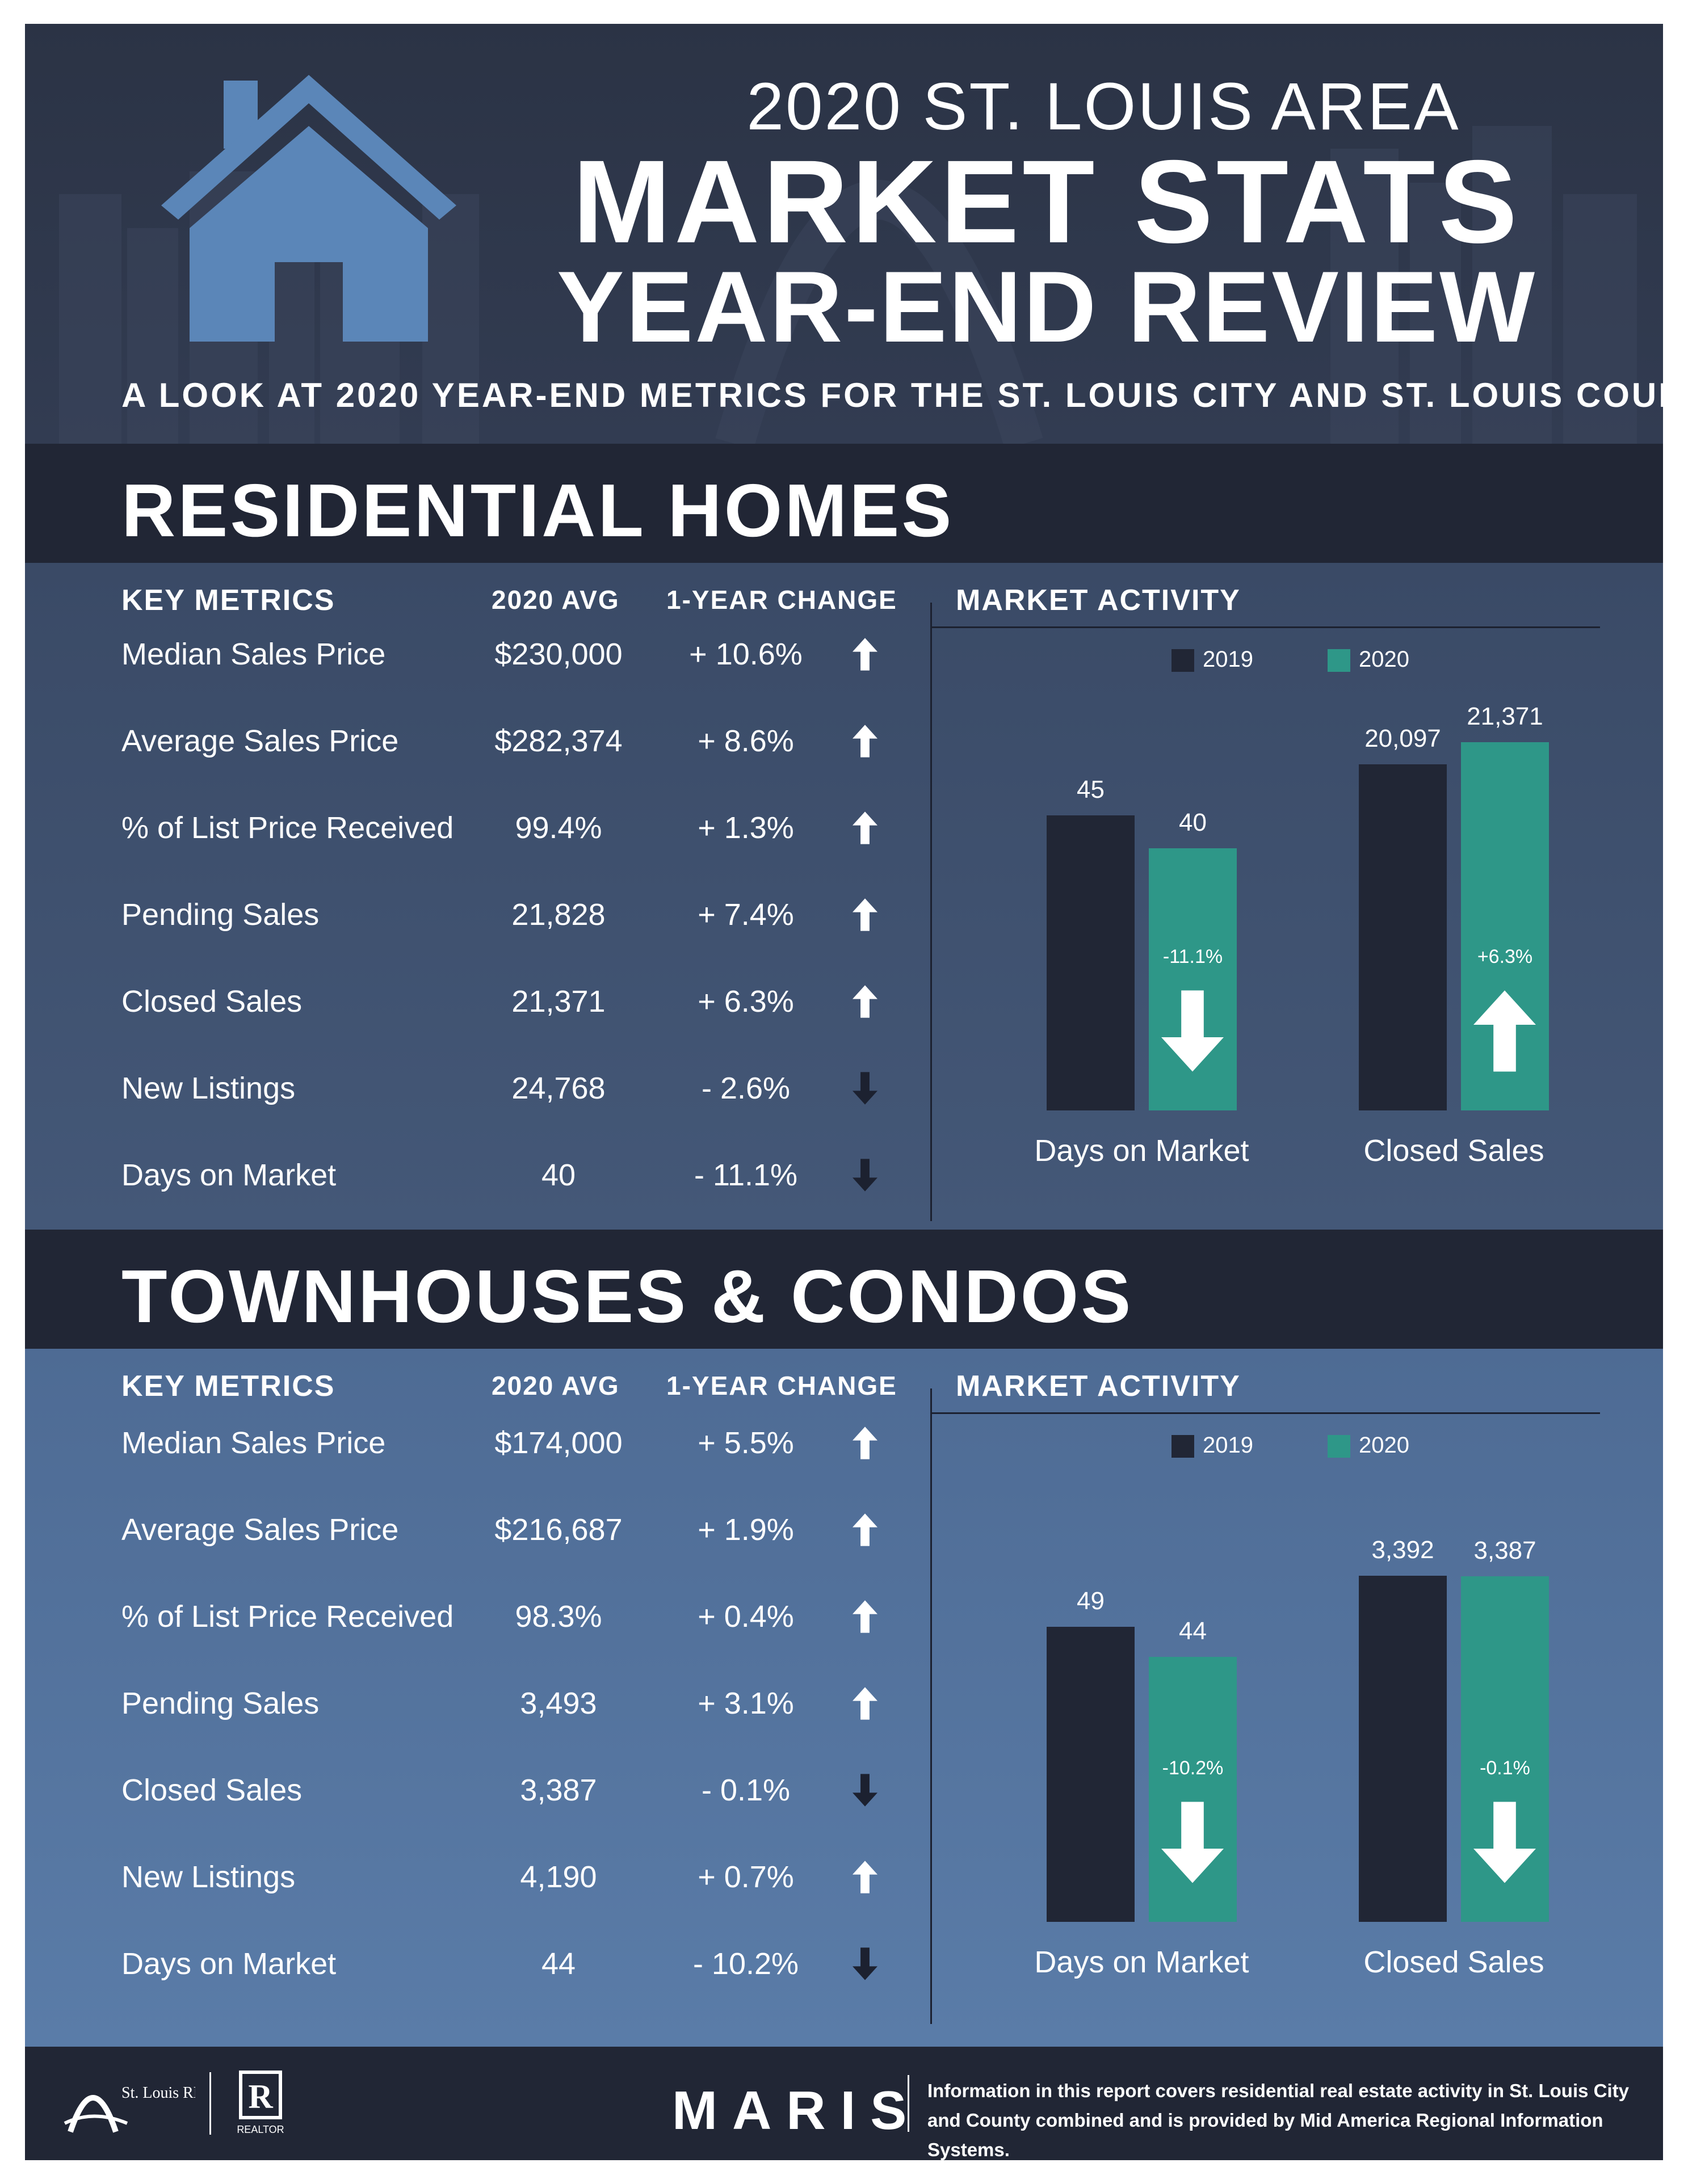 The image size is (1688, 2184). What do you see at coordinates (1046, 202) in the screenshot?
I see `header-main-title: MARKET STATS` at bounding box center [1046, 202].